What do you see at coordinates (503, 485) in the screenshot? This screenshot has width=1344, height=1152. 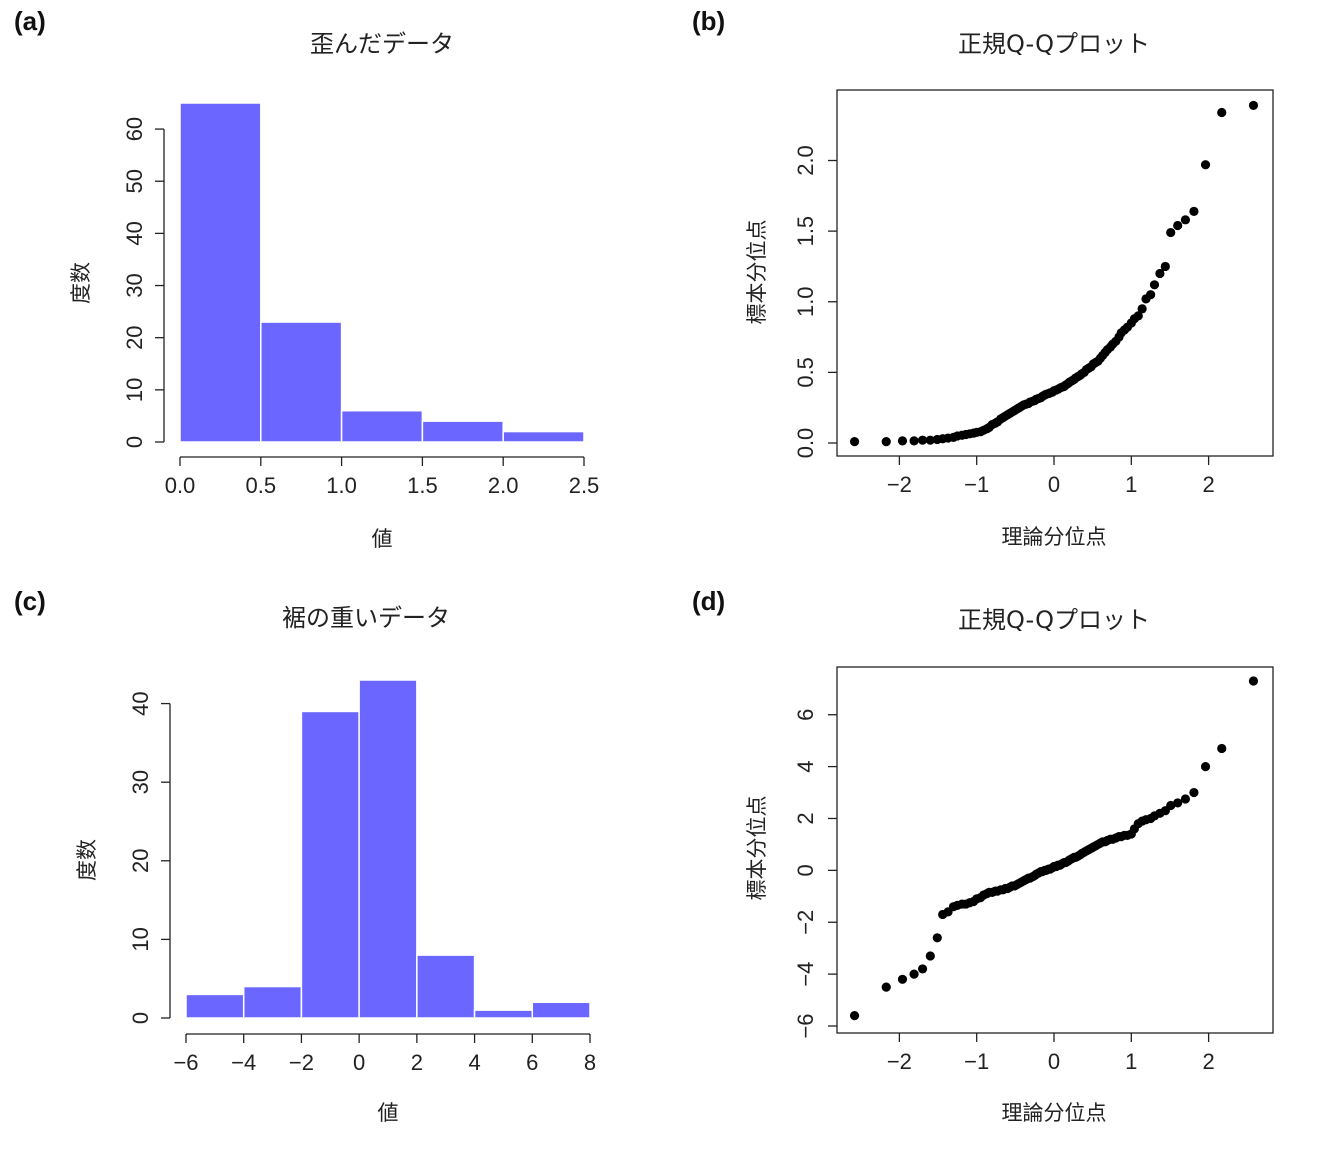 I see `x-tick-label: 2.0` at bounding box center [503, 485].